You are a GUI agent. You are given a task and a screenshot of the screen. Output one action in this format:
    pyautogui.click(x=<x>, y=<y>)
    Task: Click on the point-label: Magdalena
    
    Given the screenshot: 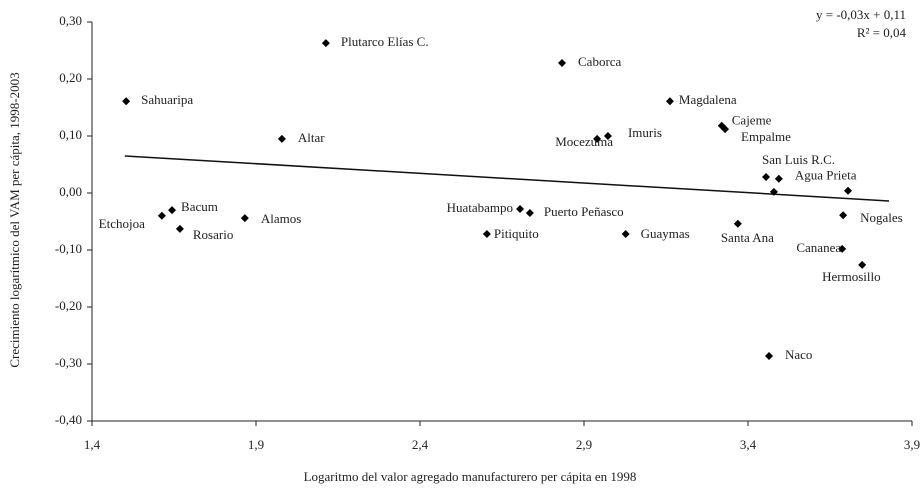 What is the action you would take?
    pyautogui.click(x=708, y=99)
    